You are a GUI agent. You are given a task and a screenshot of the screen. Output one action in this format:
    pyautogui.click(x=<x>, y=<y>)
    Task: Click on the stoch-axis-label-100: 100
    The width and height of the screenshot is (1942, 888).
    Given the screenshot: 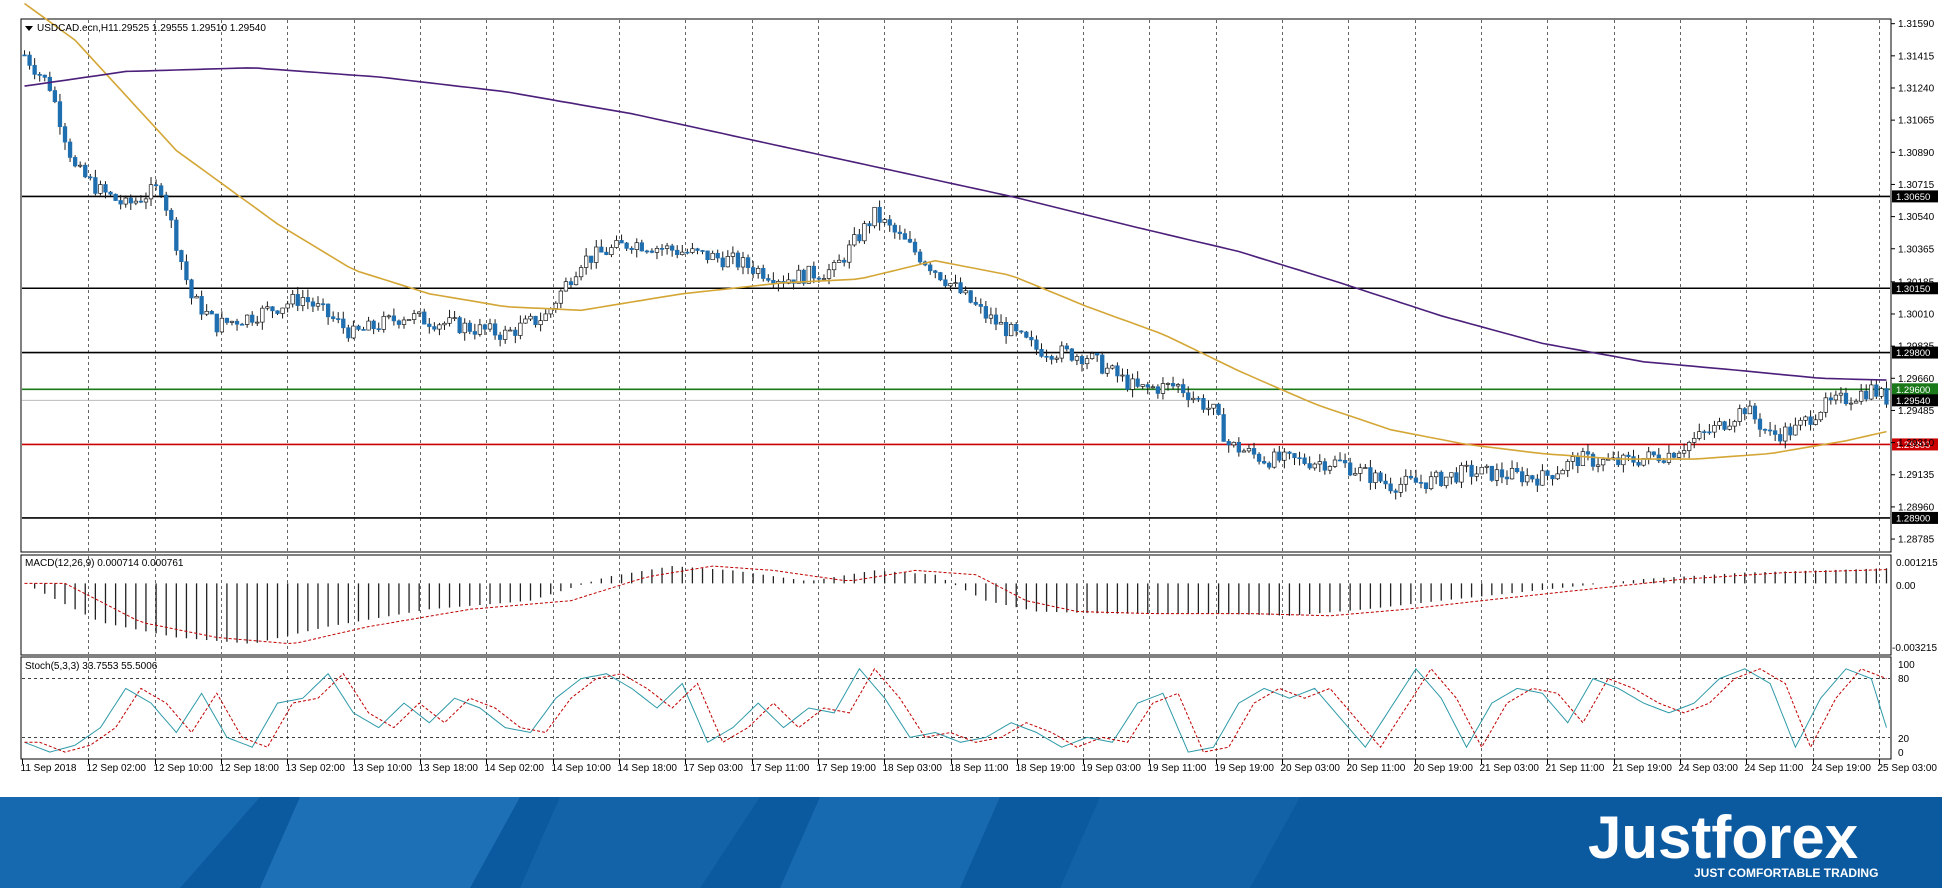 What is the action you would take?
    pyautogui.click(x=1906, y=665)
    